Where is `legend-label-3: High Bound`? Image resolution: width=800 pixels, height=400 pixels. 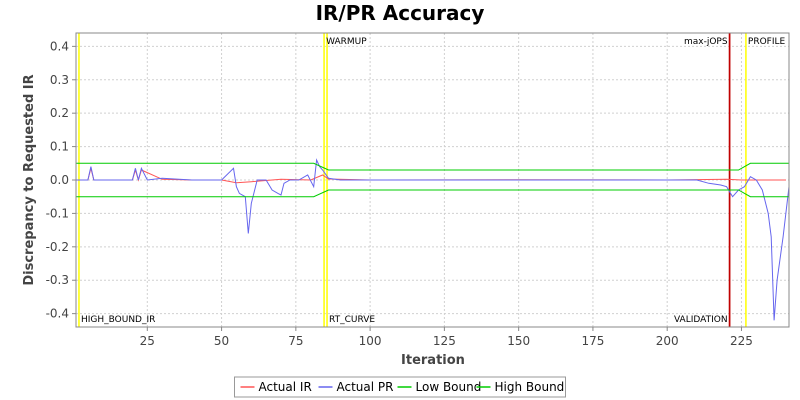
legend-label-3: High Bound is located at coordinates (530, 387).